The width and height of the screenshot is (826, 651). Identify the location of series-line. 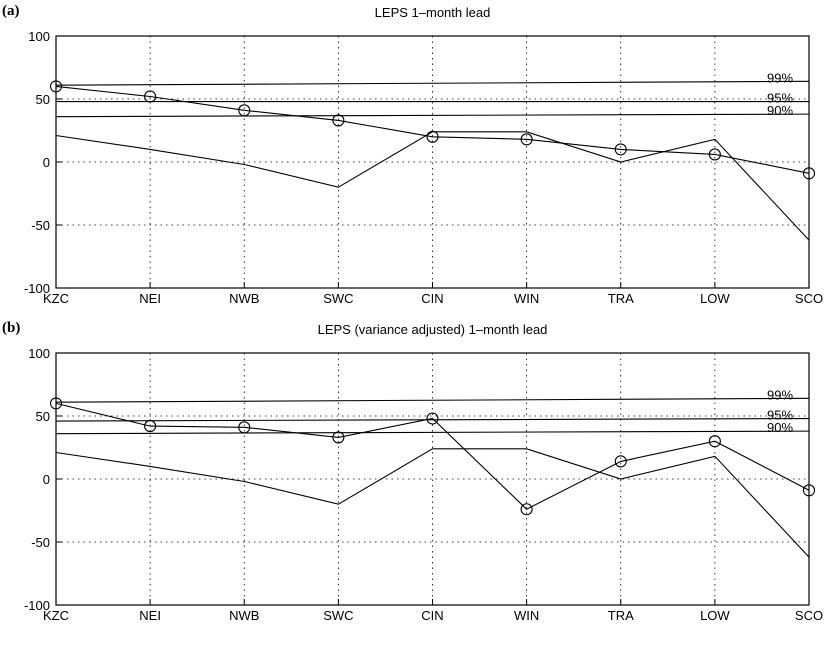
(432, 129).